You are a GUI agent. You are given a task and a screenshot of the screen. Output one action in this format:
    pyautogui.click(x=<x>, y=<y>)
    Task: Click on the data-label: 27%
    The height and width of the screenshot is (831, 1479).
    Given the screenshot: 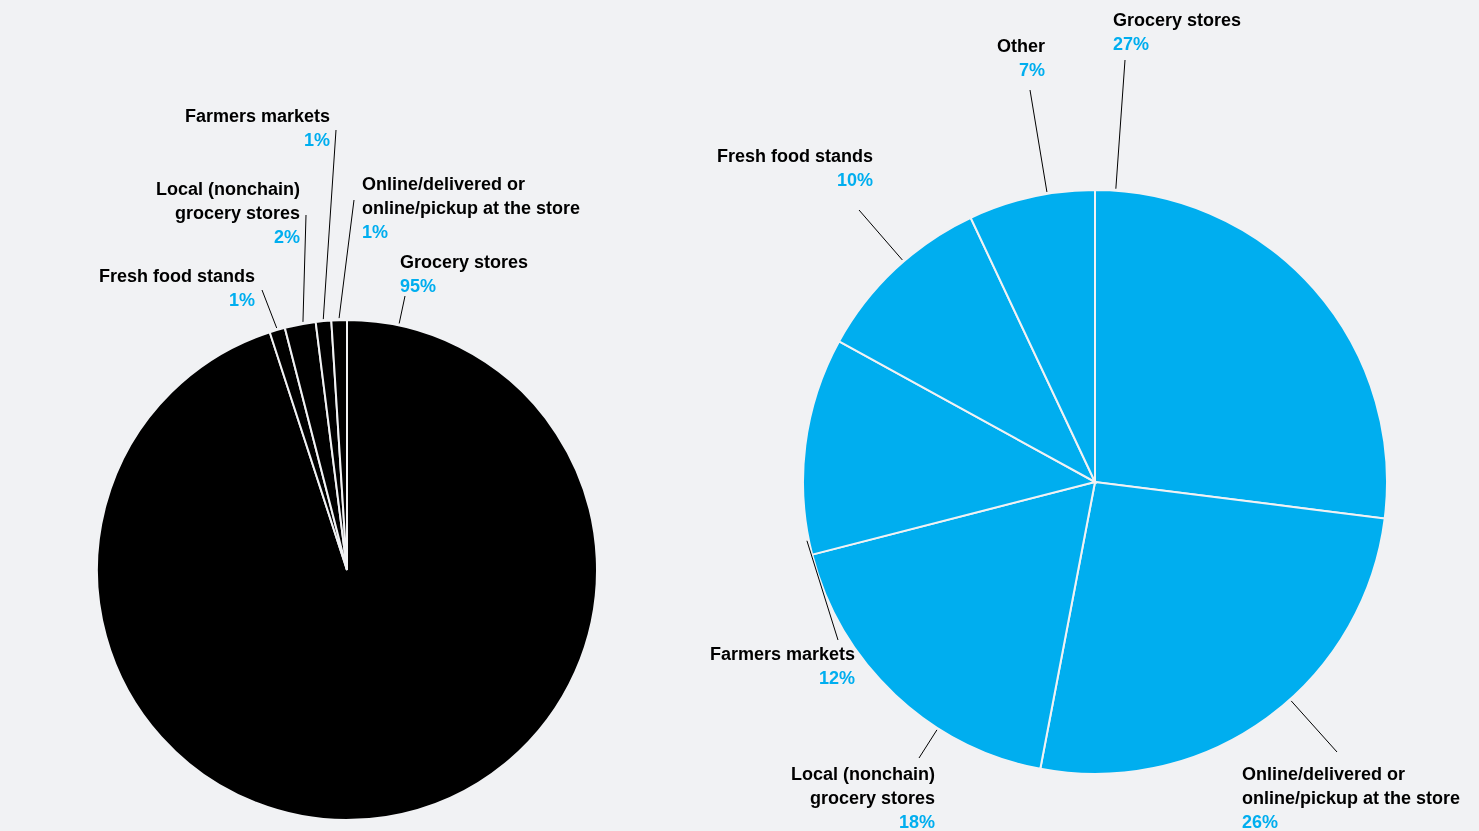 What is the action you would take?
    pyautogui.click(x=1131, y=44)
    